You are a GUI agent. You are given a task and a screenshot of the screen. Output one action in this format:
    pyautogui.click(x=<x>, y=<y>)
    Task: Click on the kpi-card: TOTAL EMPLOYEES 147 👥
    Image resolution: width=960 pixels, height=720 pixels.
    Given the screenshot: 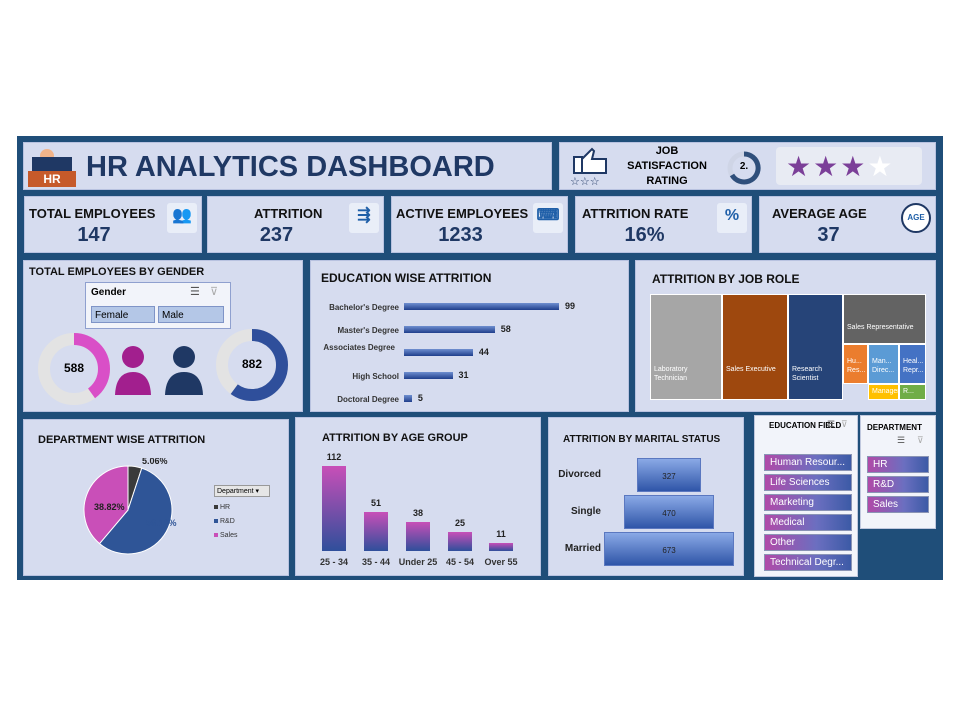 What is the action you would take?
    pyautogui.click(x=113, y=224)
    